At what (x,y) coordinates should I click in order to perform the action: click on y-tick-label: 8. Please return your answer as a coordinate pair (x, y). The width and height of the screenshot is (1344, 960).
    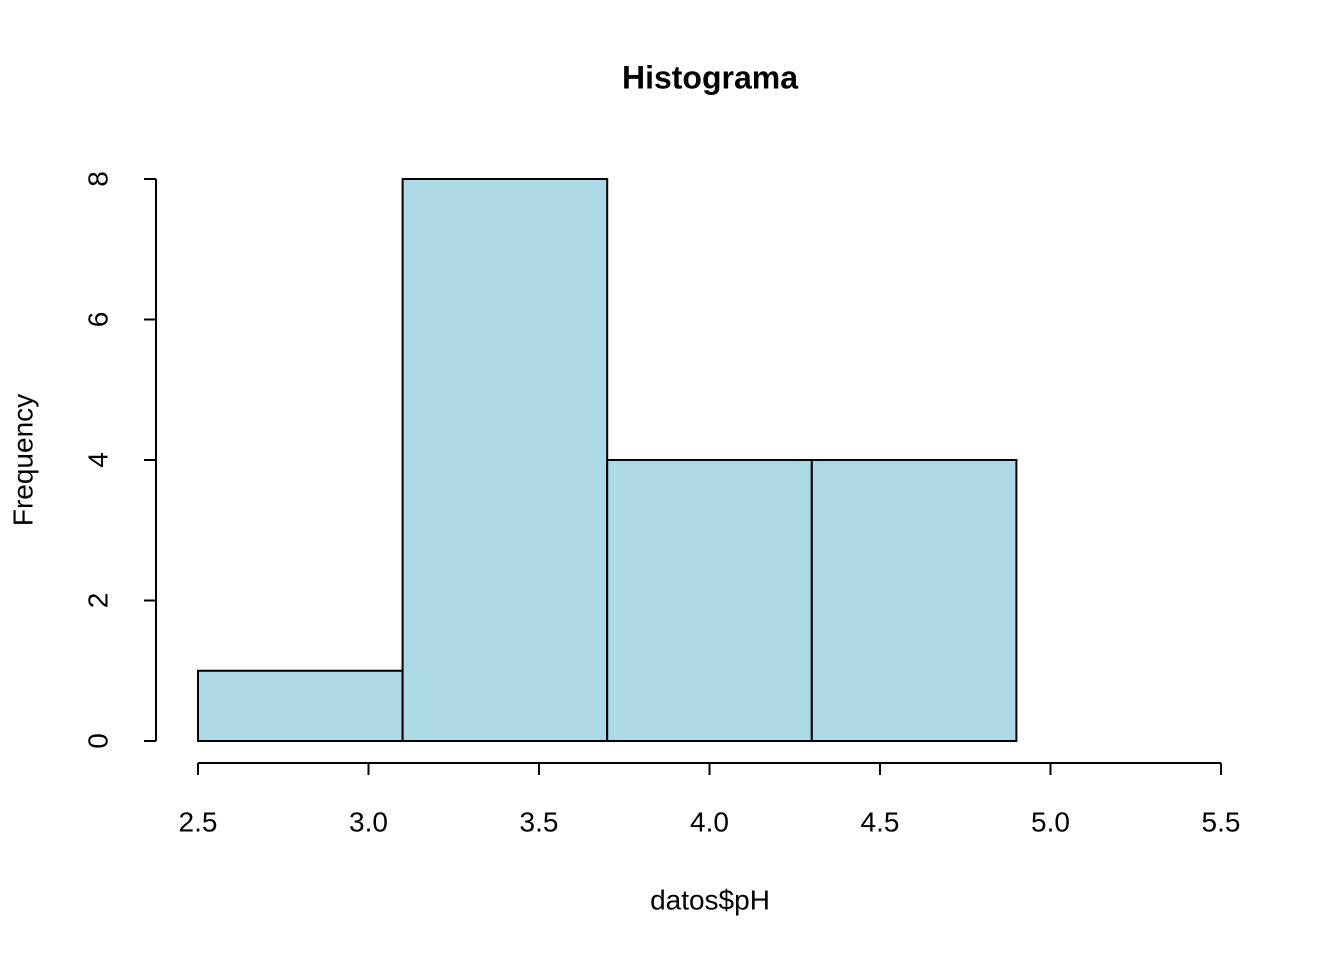
    Looking at the image, I should click on (97, 179).